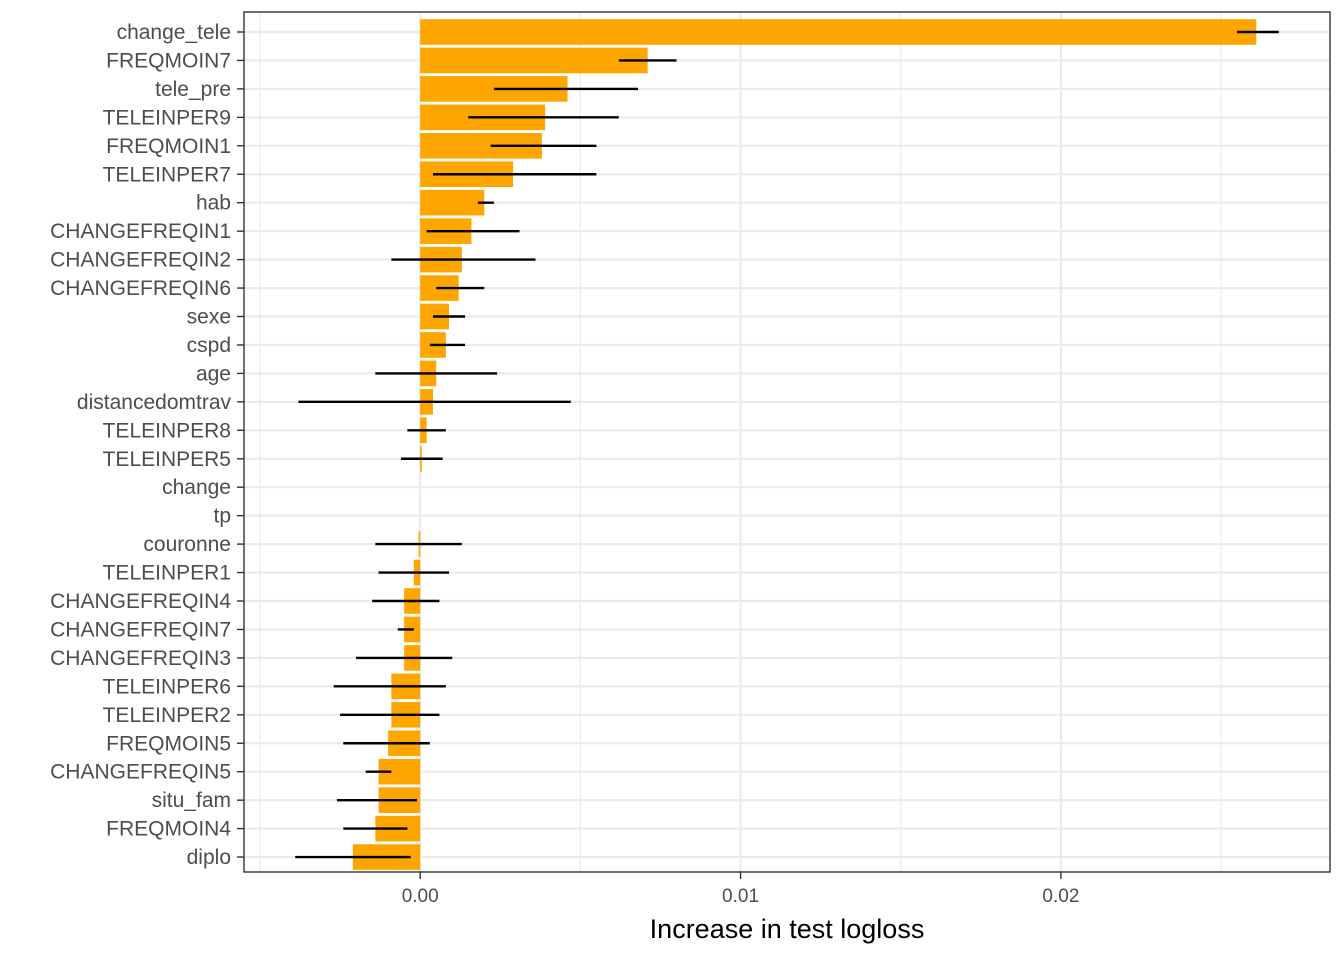 The width and height of the screenshot is (1344, 960). What do you see at coordinates (196, 487) in the screenshot?
I see `y-tick-label: change` at bounding box center [196, 487].